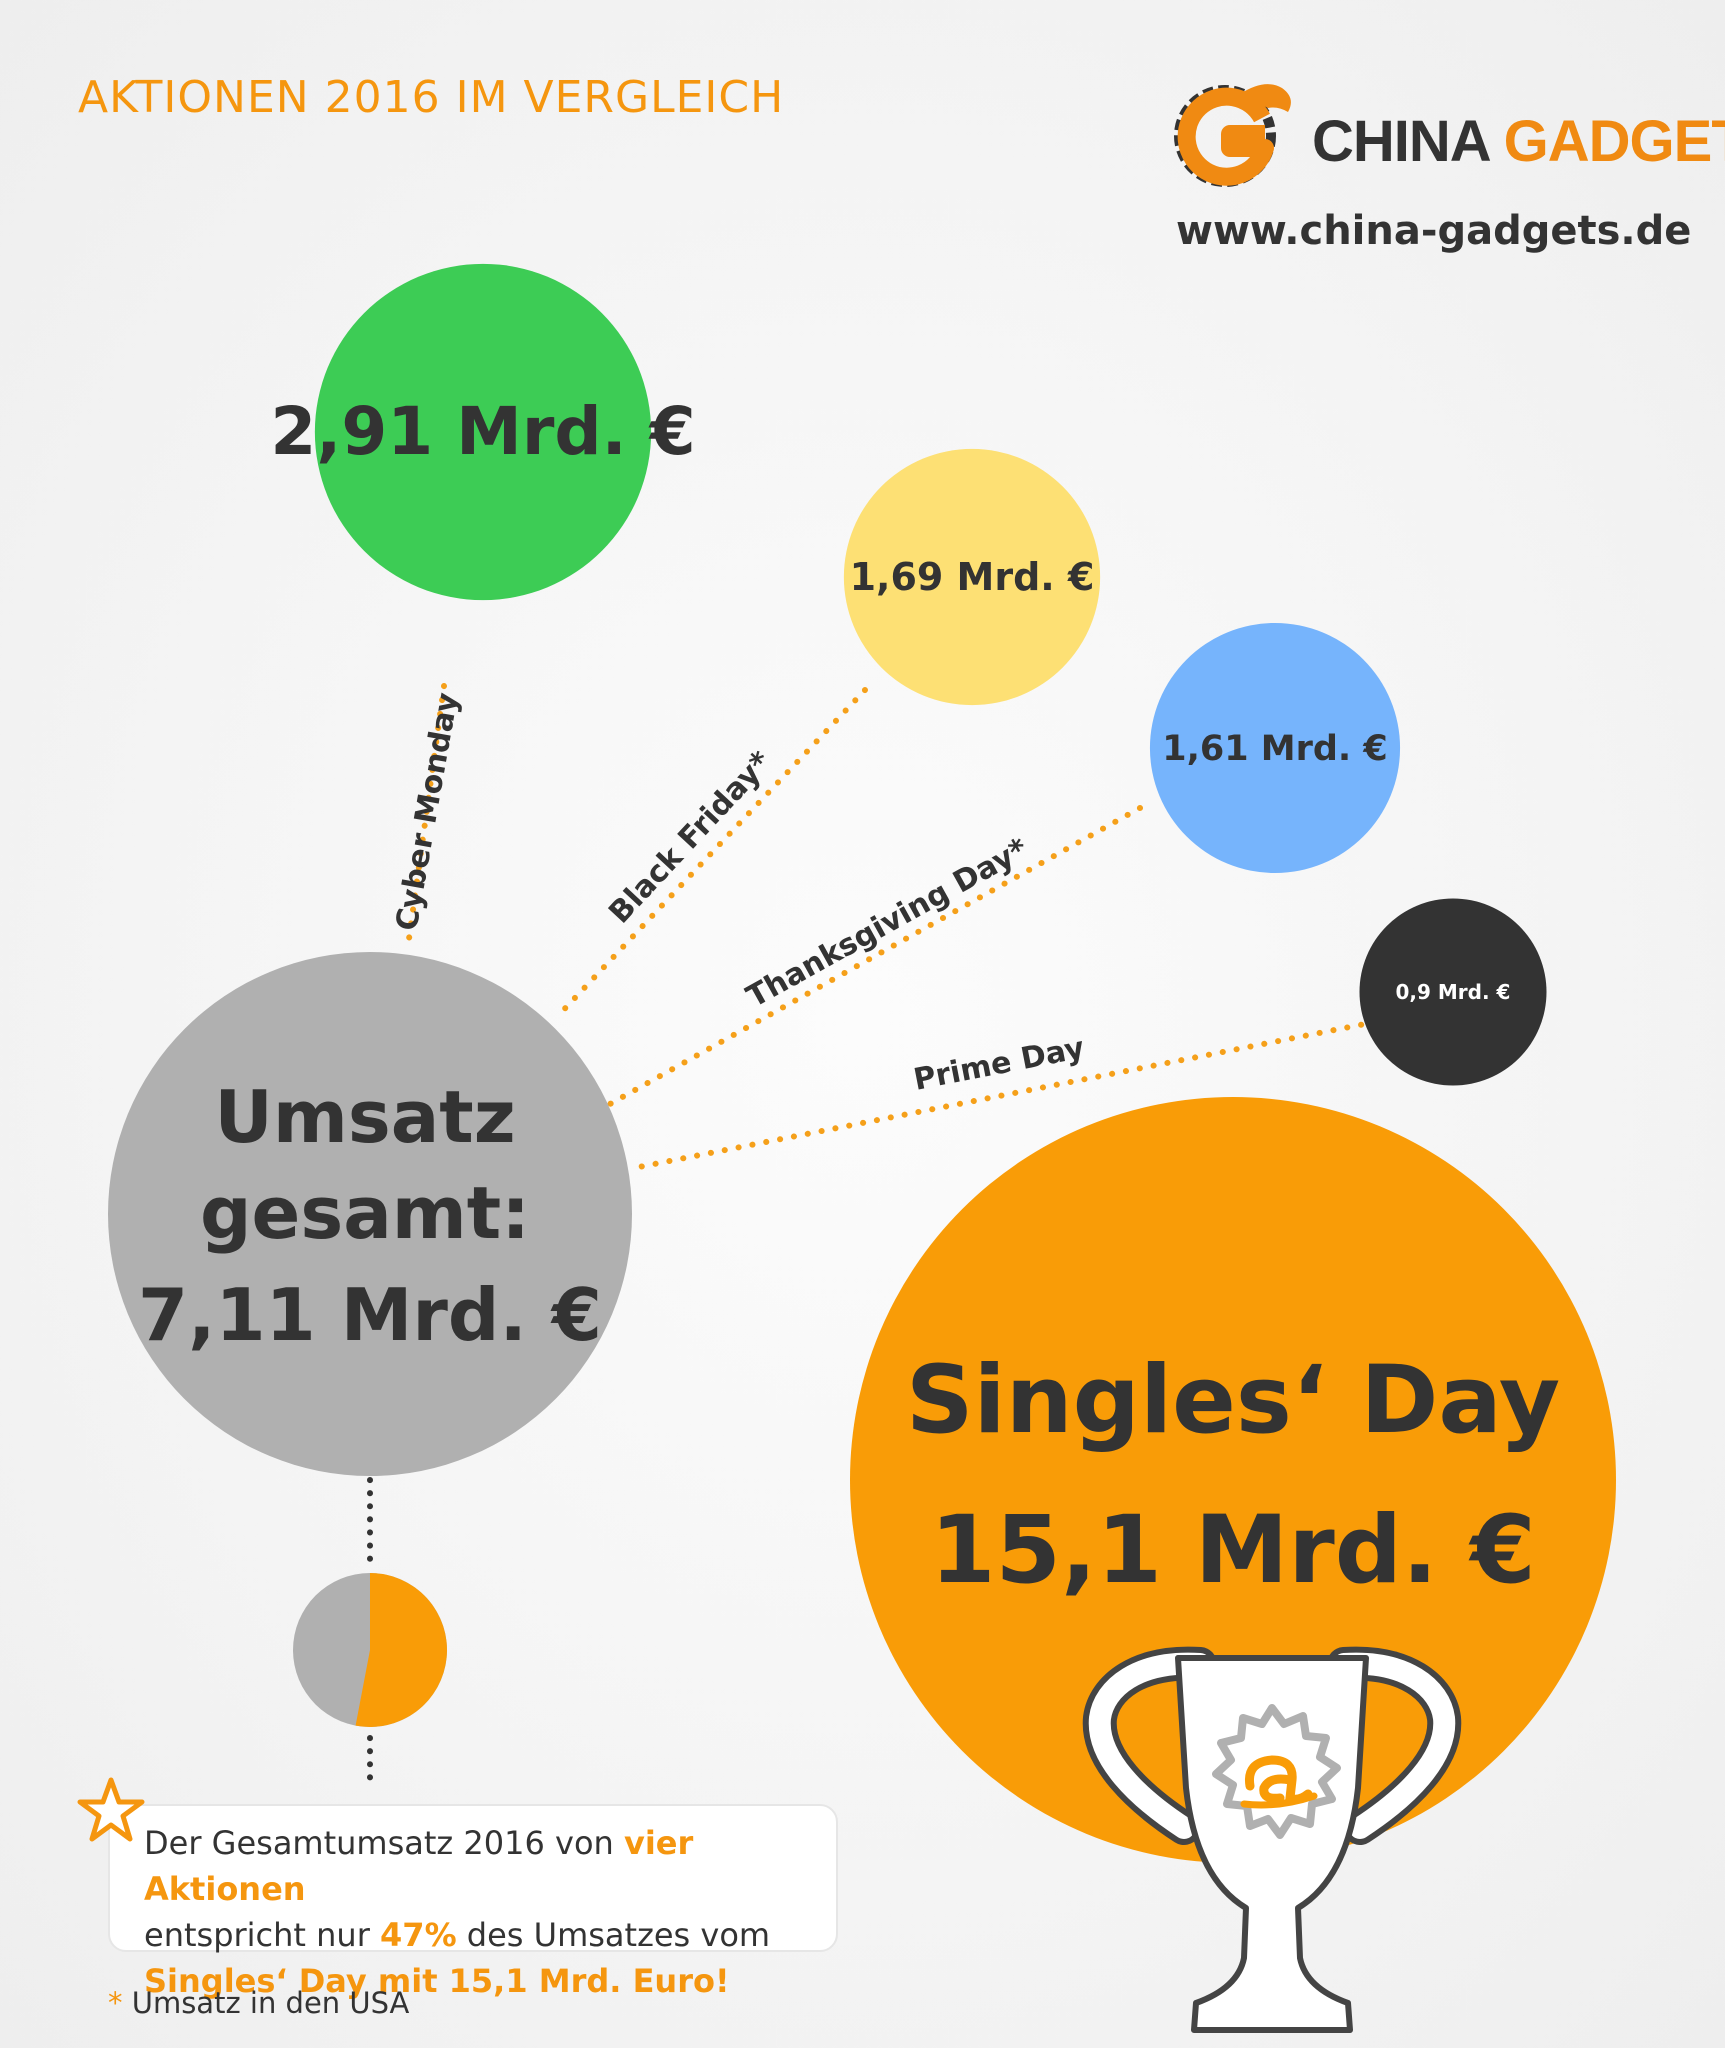 The height and width of the screenshot is (2048, 1725). I want to click on bubble-black-friday, so click(972, 577).